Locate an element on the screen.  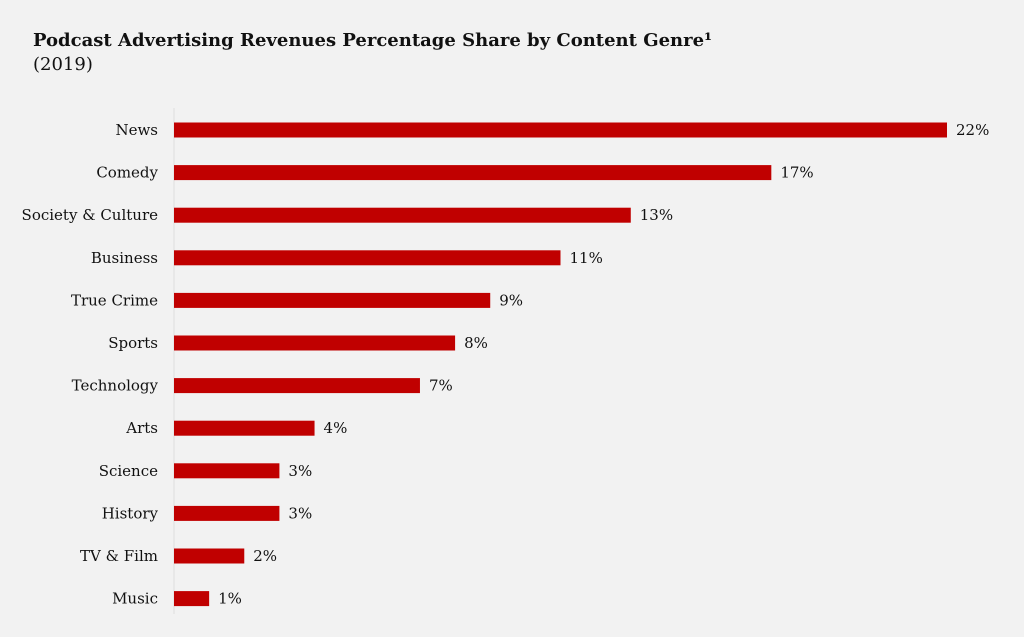
value-label-3: 11% is located at coordinates (586, 258).